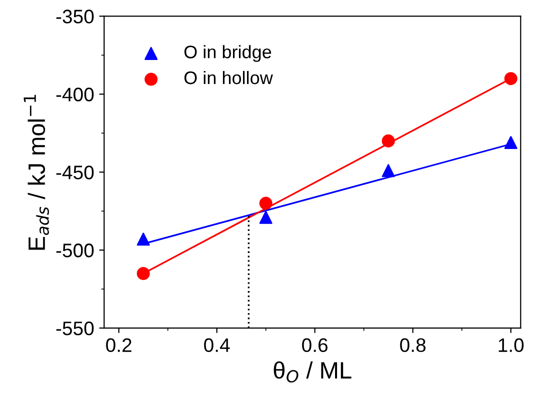 The image size is (534, 405). What do you see at coordinates (511, 345) in the screenshot?
I see `x-tick-label: 1.0` at bounding box center [511, 345].